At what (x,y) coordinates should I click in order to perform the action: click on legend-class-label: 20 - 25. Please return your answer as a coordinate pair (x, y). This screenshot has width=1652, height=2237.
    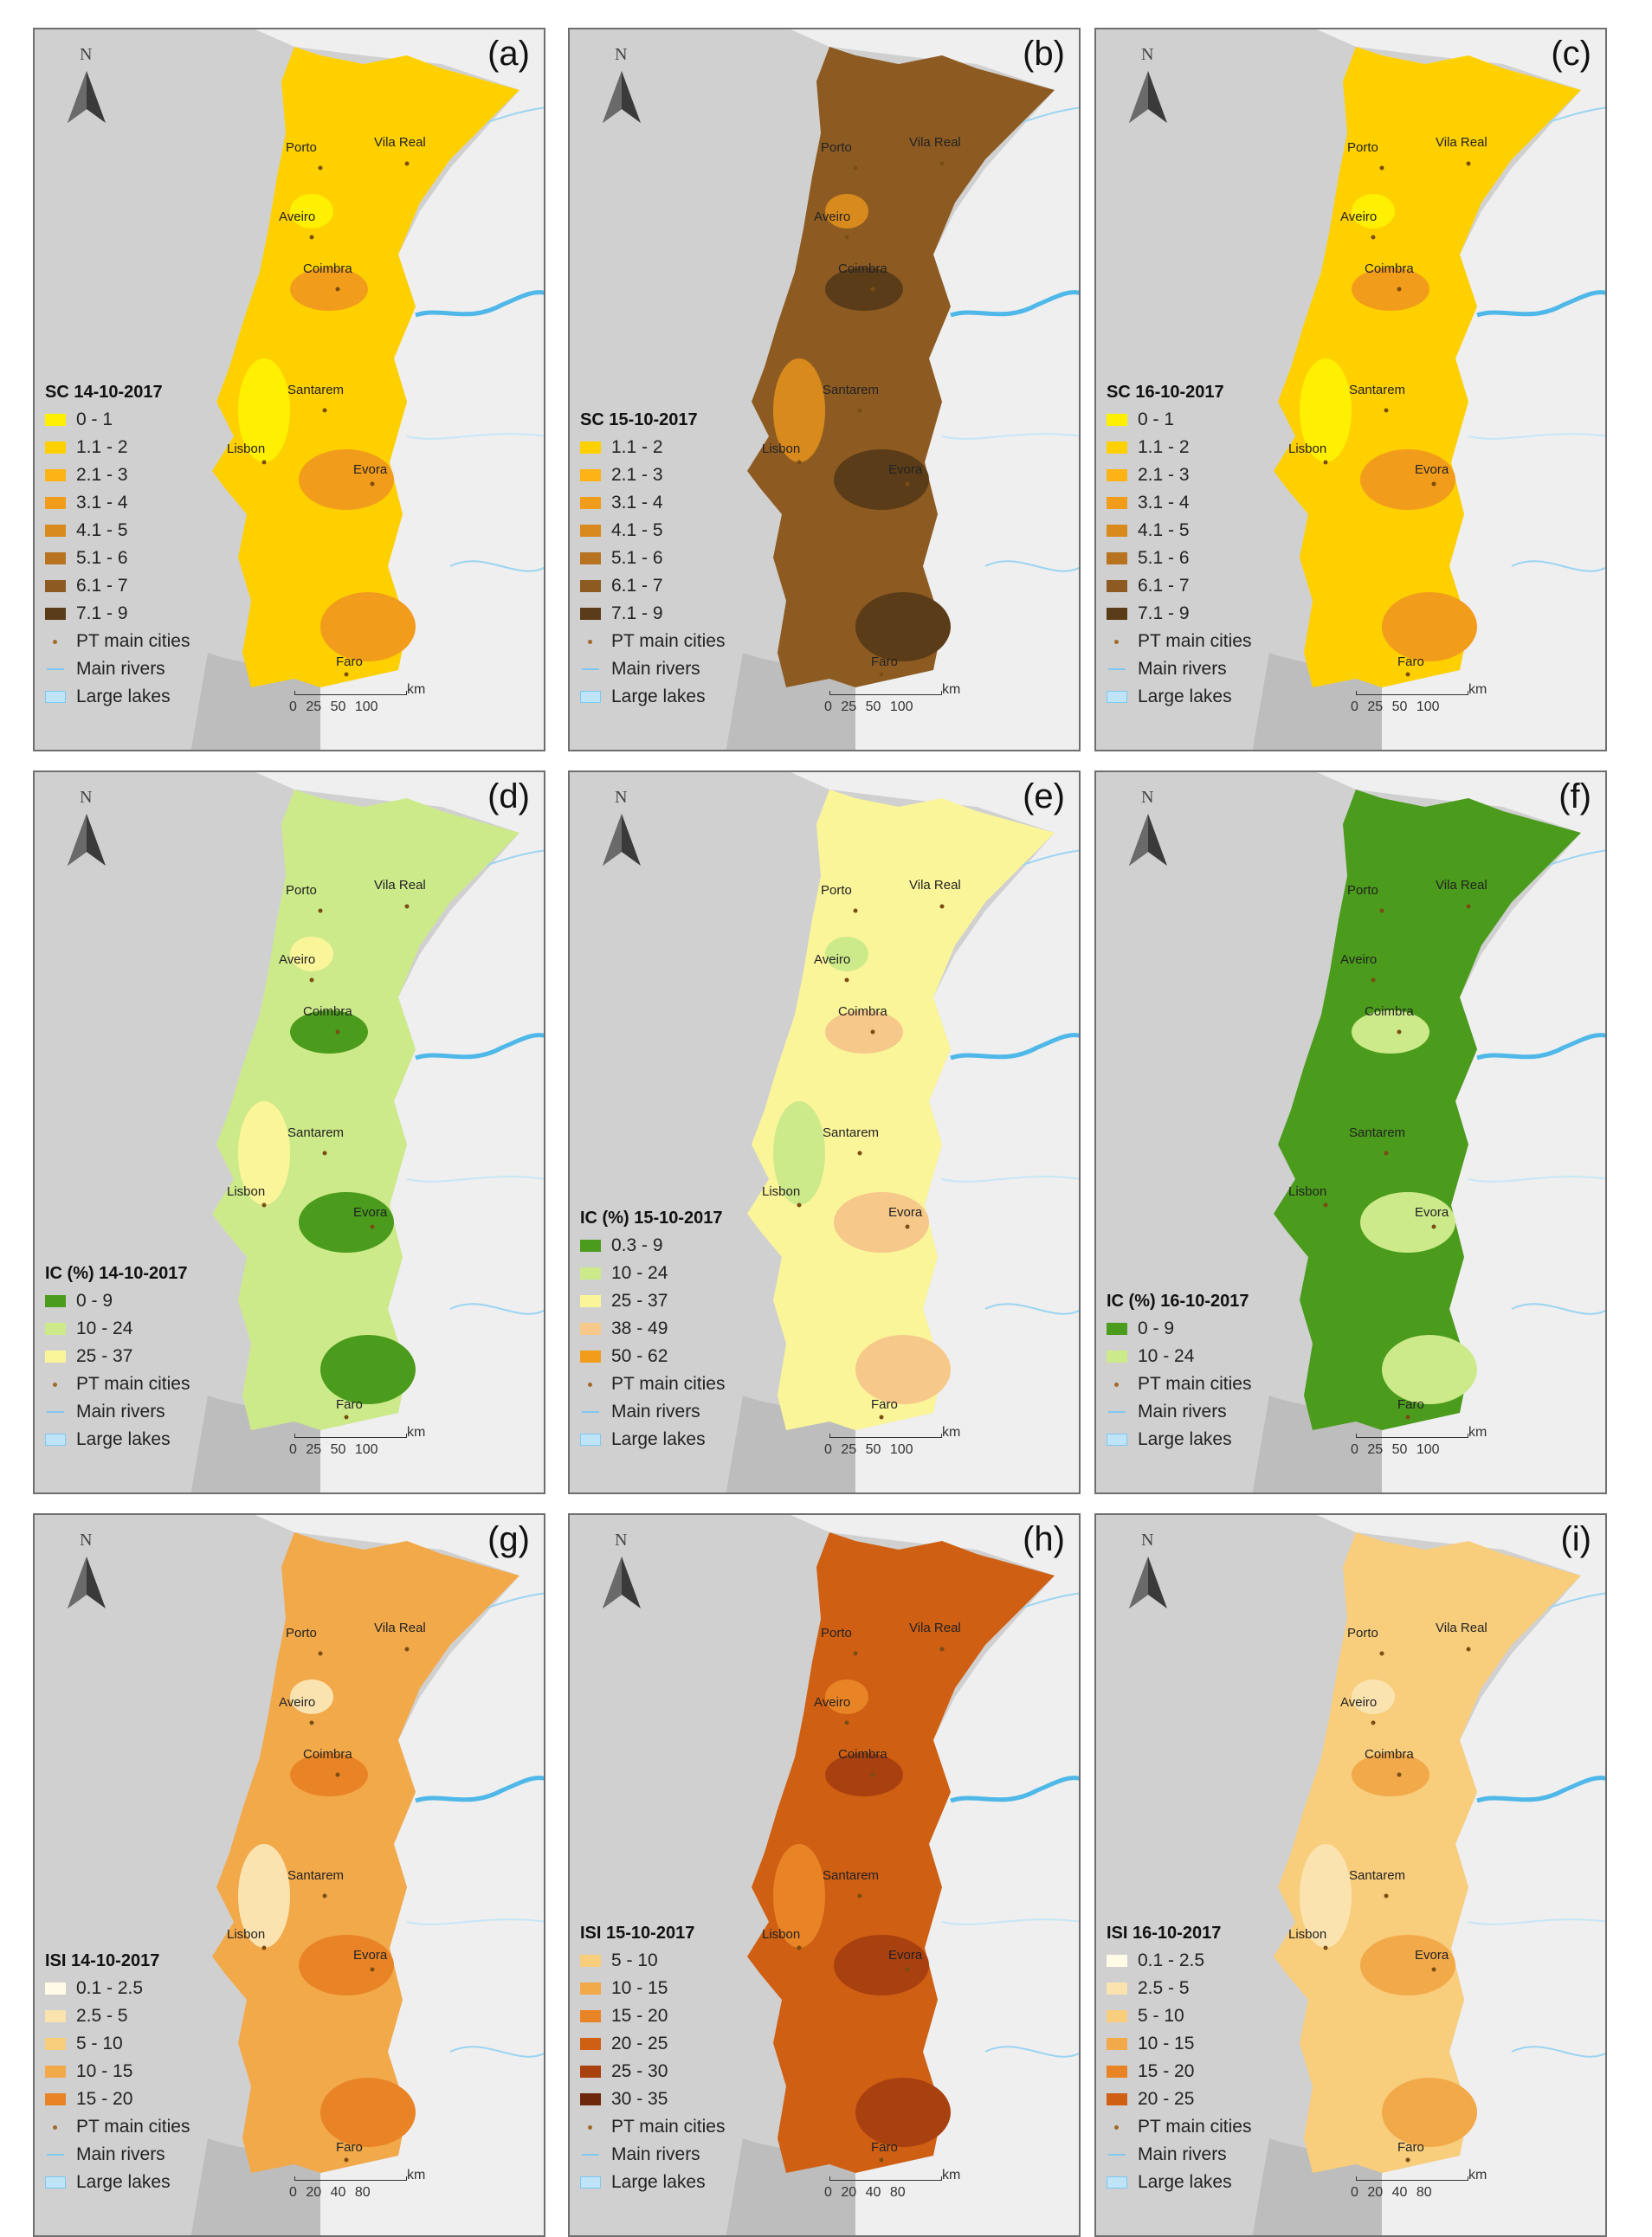
    Looking at the image, I should click on (640, 2043).